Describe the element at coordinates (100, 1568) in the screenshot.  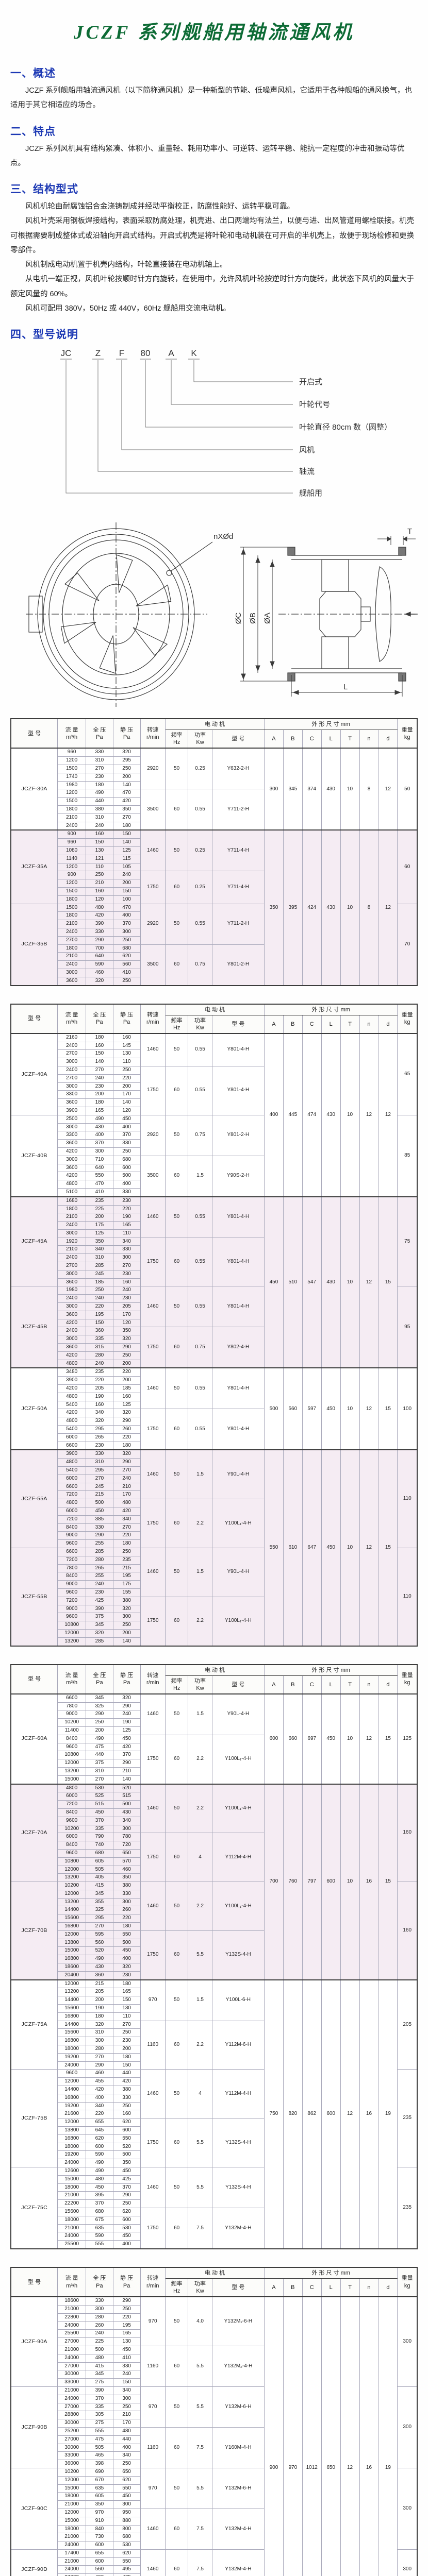
I see `total-pressure-cell: 265` at that location.